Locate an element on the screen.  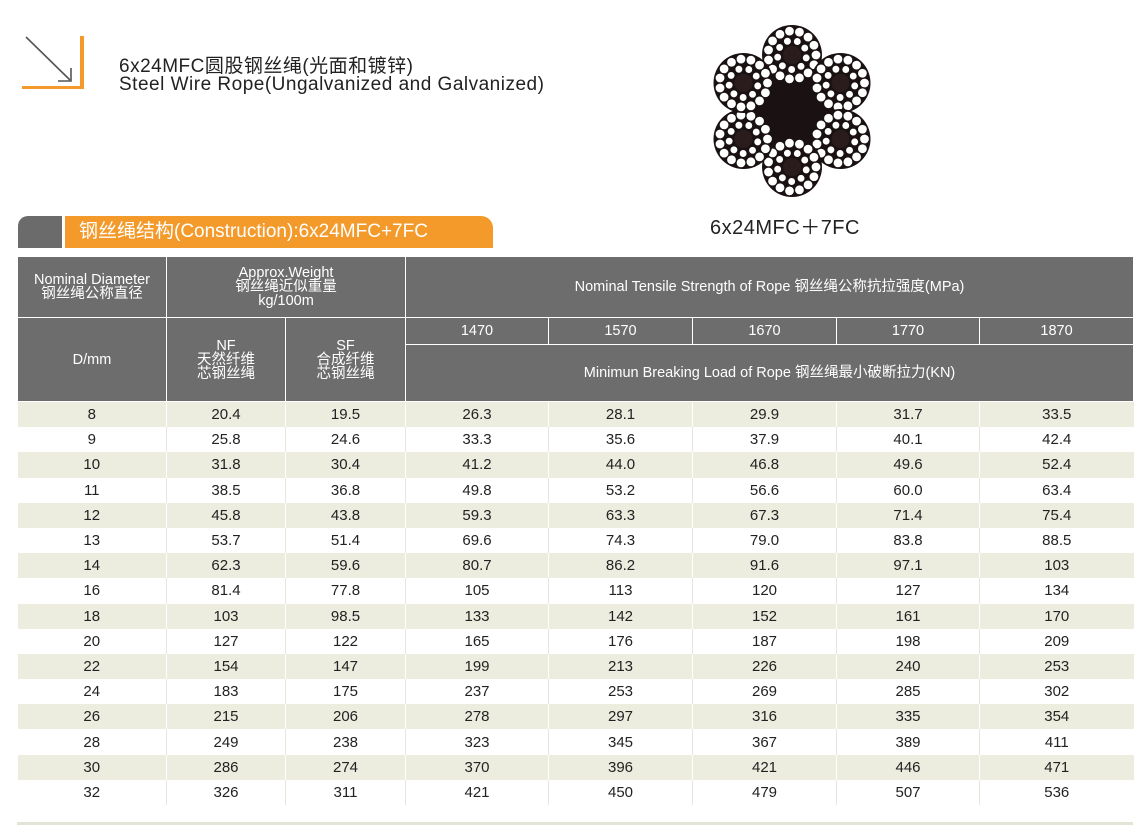
table-cell: 302 is located at coordinates (1056, 692).